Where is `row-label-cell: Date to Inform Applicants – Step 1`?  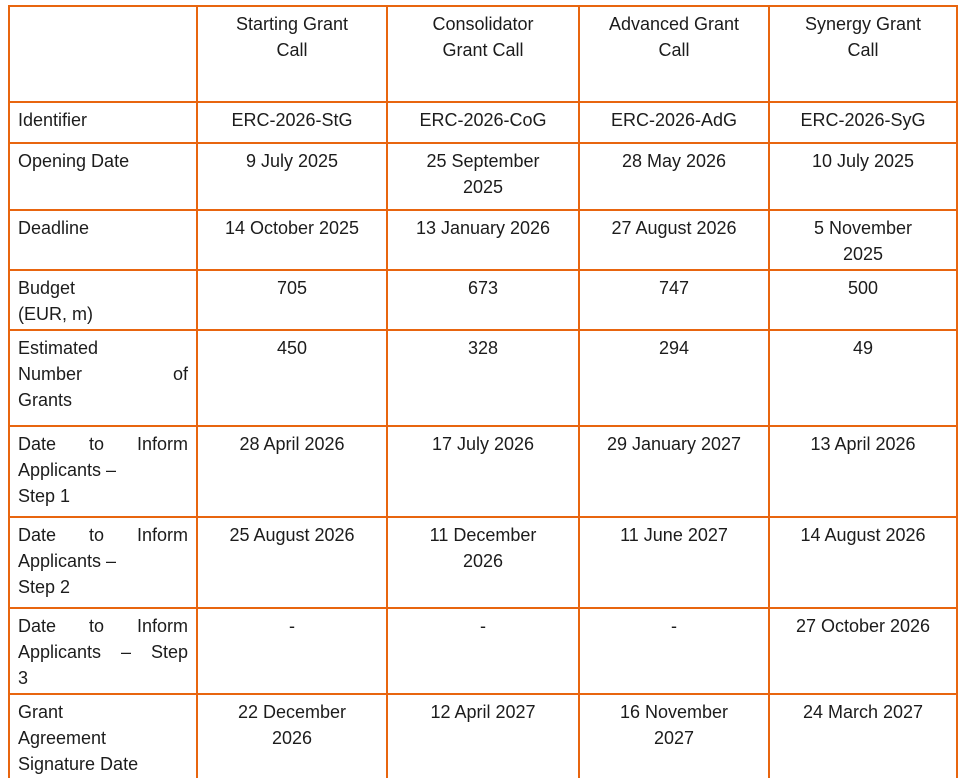 row-label-cell: Date to Inform Applicants – Step 1 is located at coordinates (103, 471).